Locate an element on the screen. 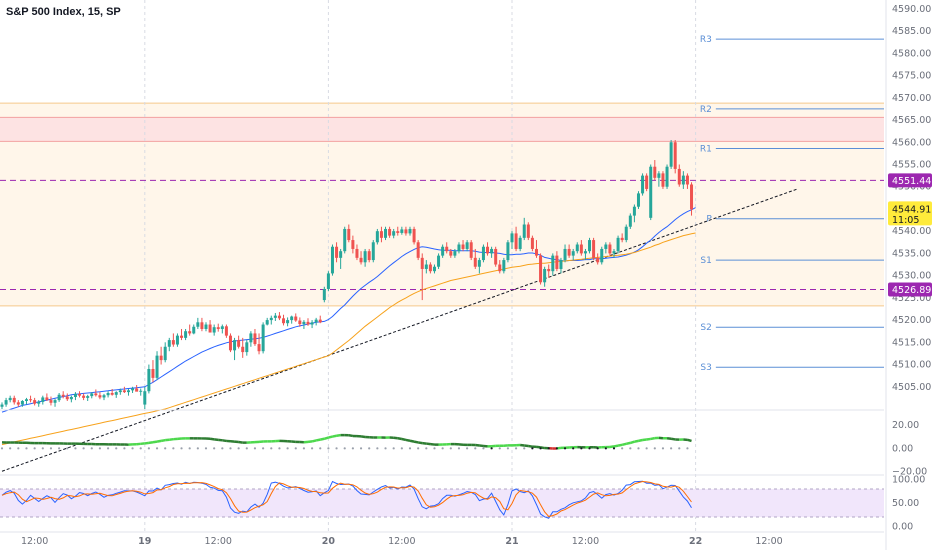 Image resolution: width=932 pixels, height=550 pixels. price-tick-label: 4520.00 is located at coordinates (911, 320).